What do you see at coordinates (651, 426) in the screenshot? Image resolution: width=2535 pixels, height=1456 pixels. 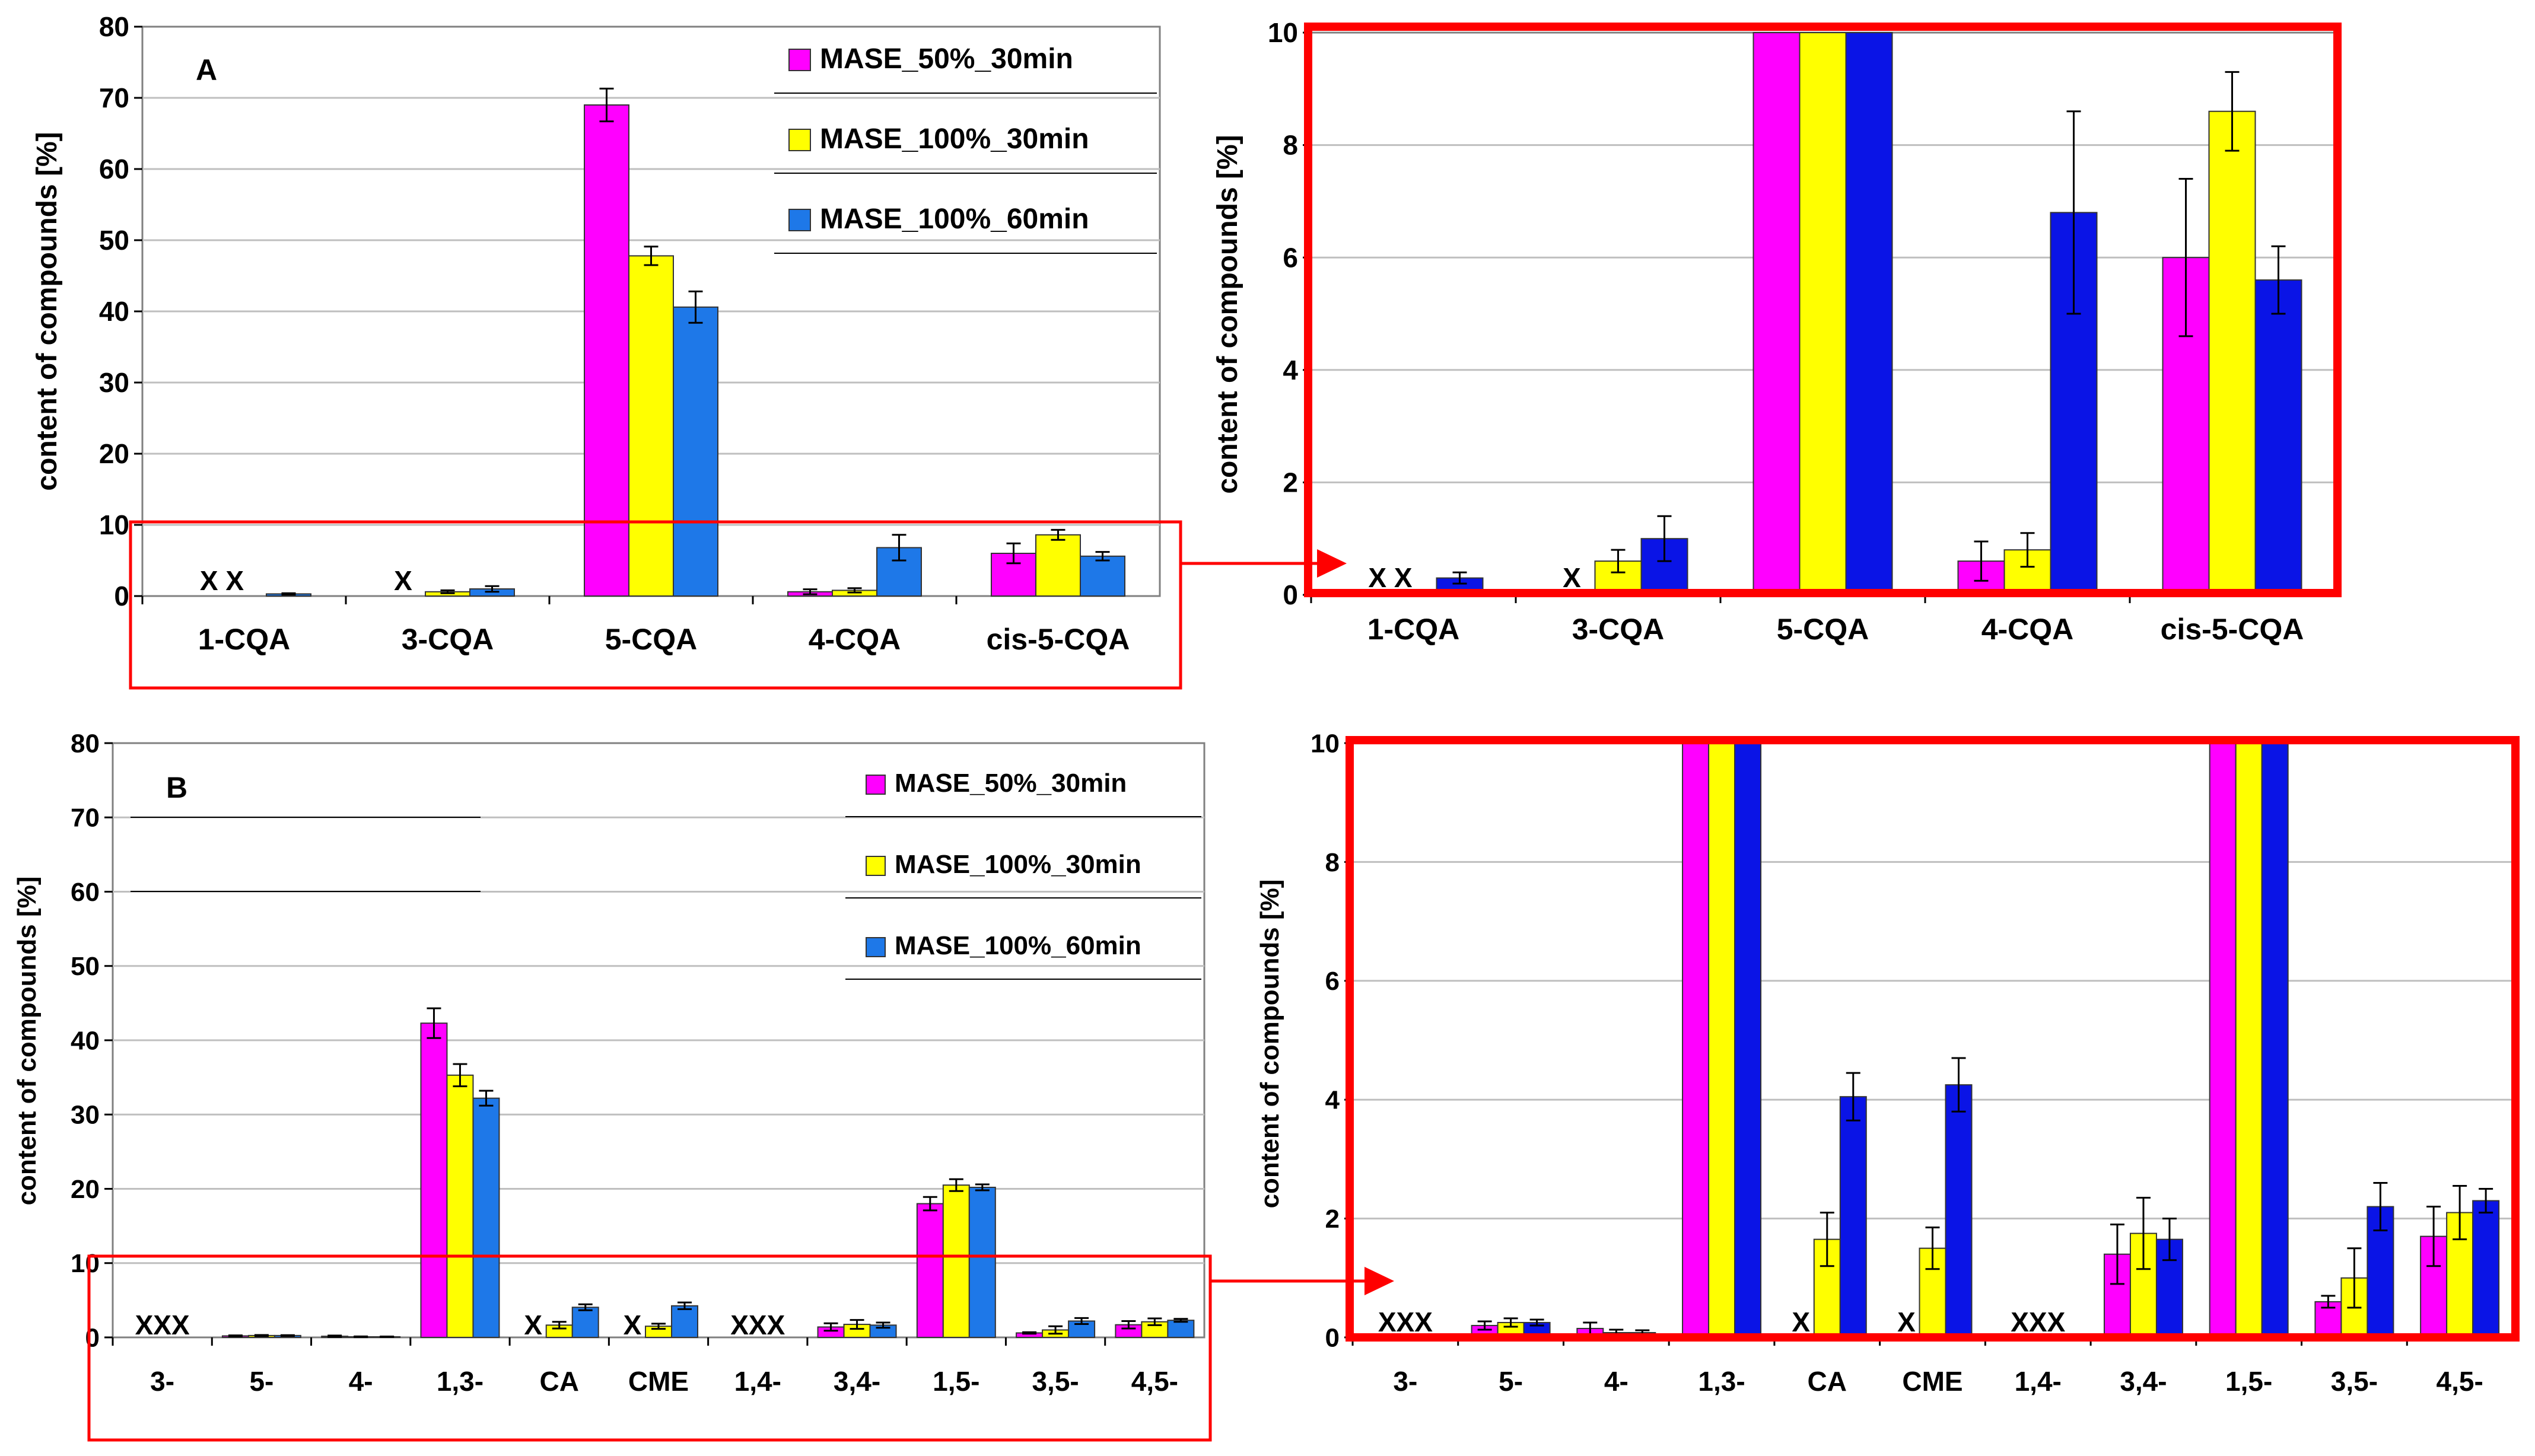 I see `bar-5-CQA-MASE_100%_30min` at bounding box center [651, 426].